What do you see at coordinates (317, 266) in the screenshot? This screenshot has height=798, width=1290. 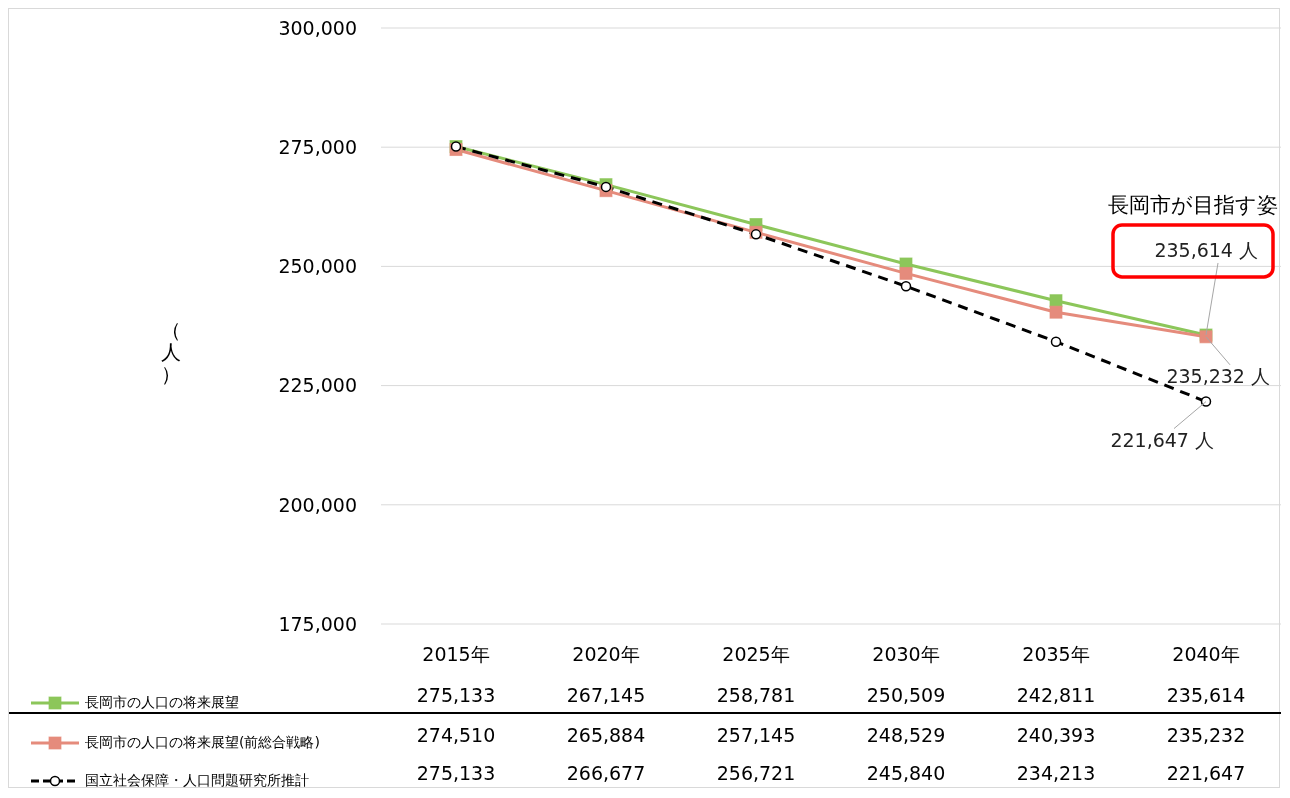 I see `y-tick-label: 250,000` at bounding box center [317, 266].